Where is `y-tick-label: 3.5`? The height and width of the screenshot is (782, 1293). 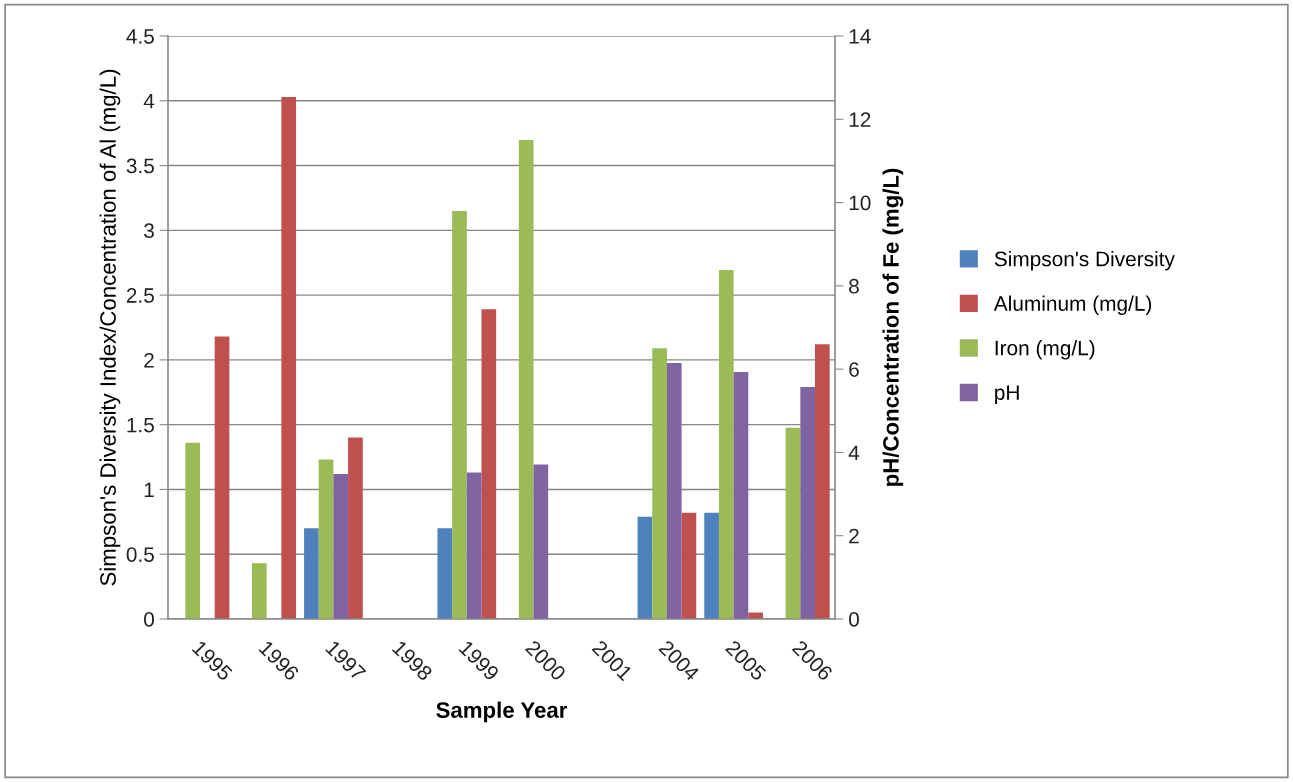
y-tick-label: 3.5 is located at coordinates (140, 166).